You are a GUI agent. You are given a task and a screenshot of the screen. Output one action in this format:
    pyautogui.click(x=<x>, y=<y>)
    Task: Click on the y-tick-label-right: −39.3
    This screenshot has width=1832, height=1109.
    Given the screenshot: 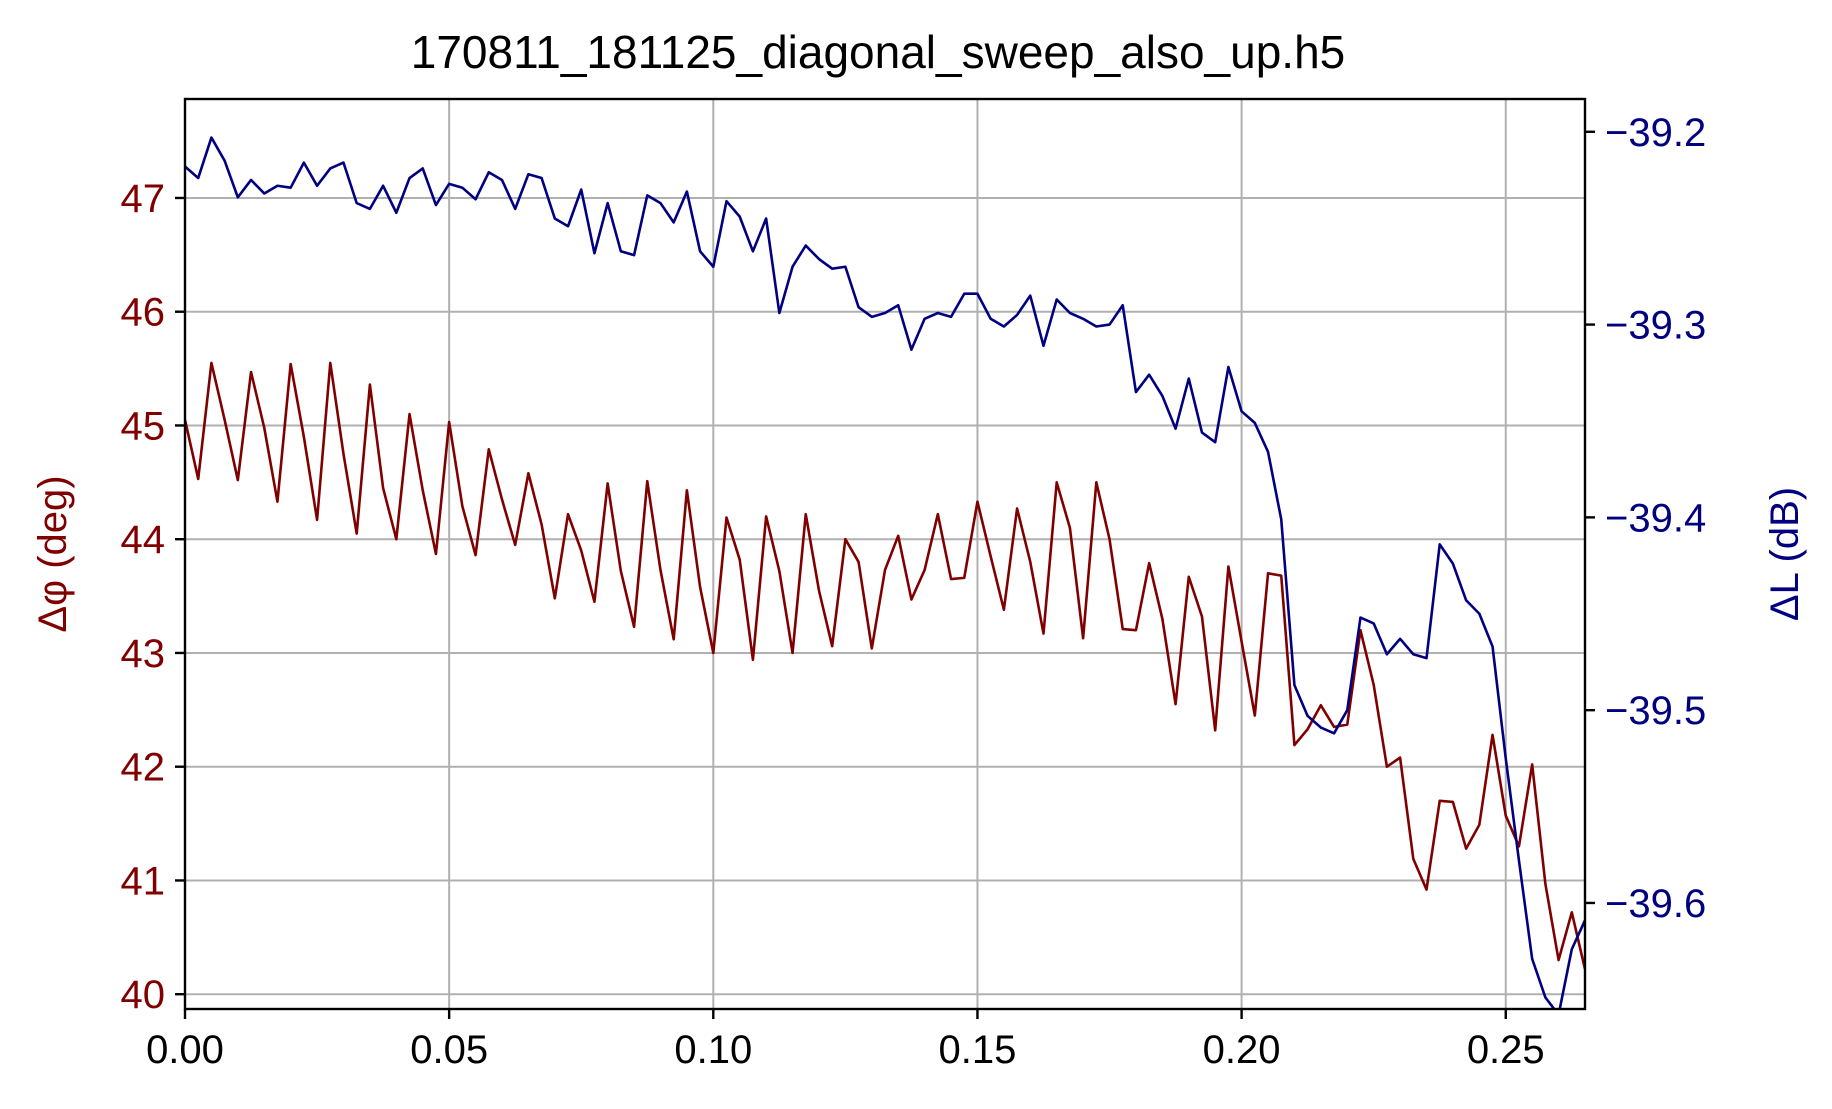 What is the action you would take?
    pyautogui.click(x=1655, y=326)
    